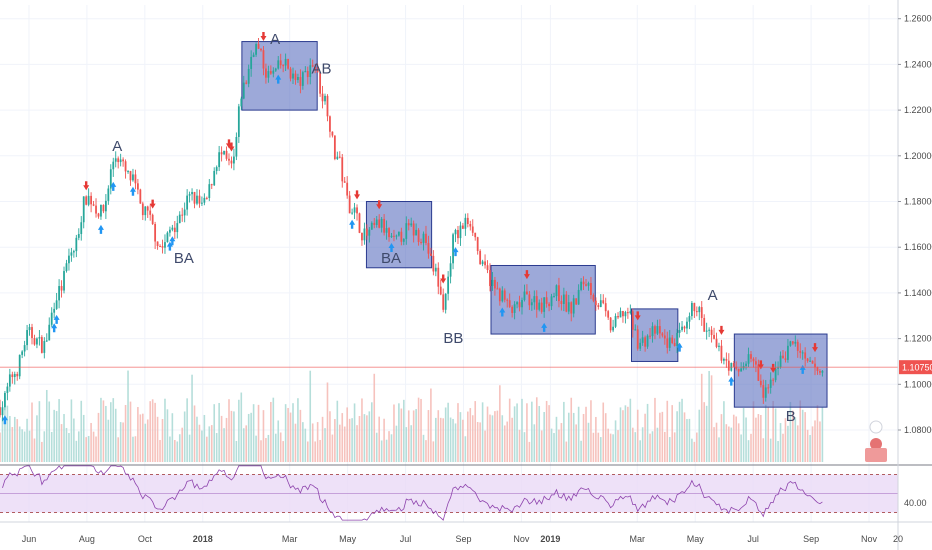  Describe the element at coordinates (918, 110) in the screenshot. I see `price-tick-label: 1.22000` at that location.